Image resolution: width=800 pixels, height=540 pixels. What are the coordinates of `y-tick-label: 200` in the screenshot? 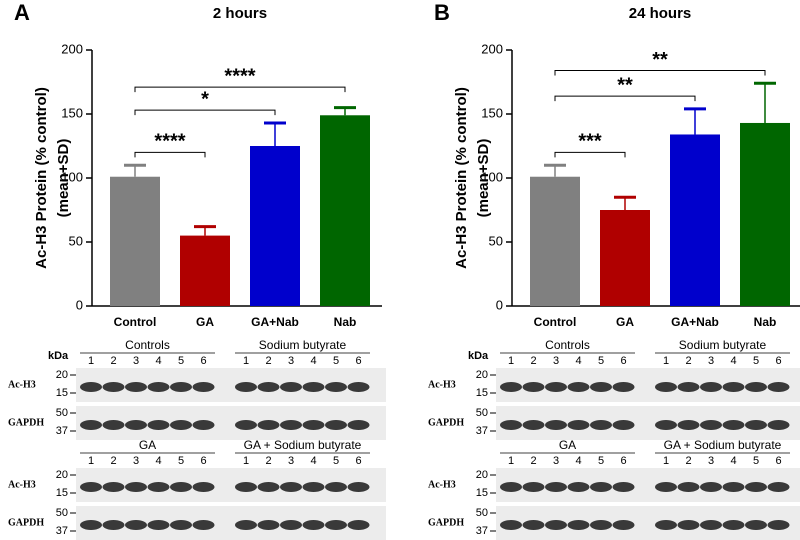 It's located at (492, 48).